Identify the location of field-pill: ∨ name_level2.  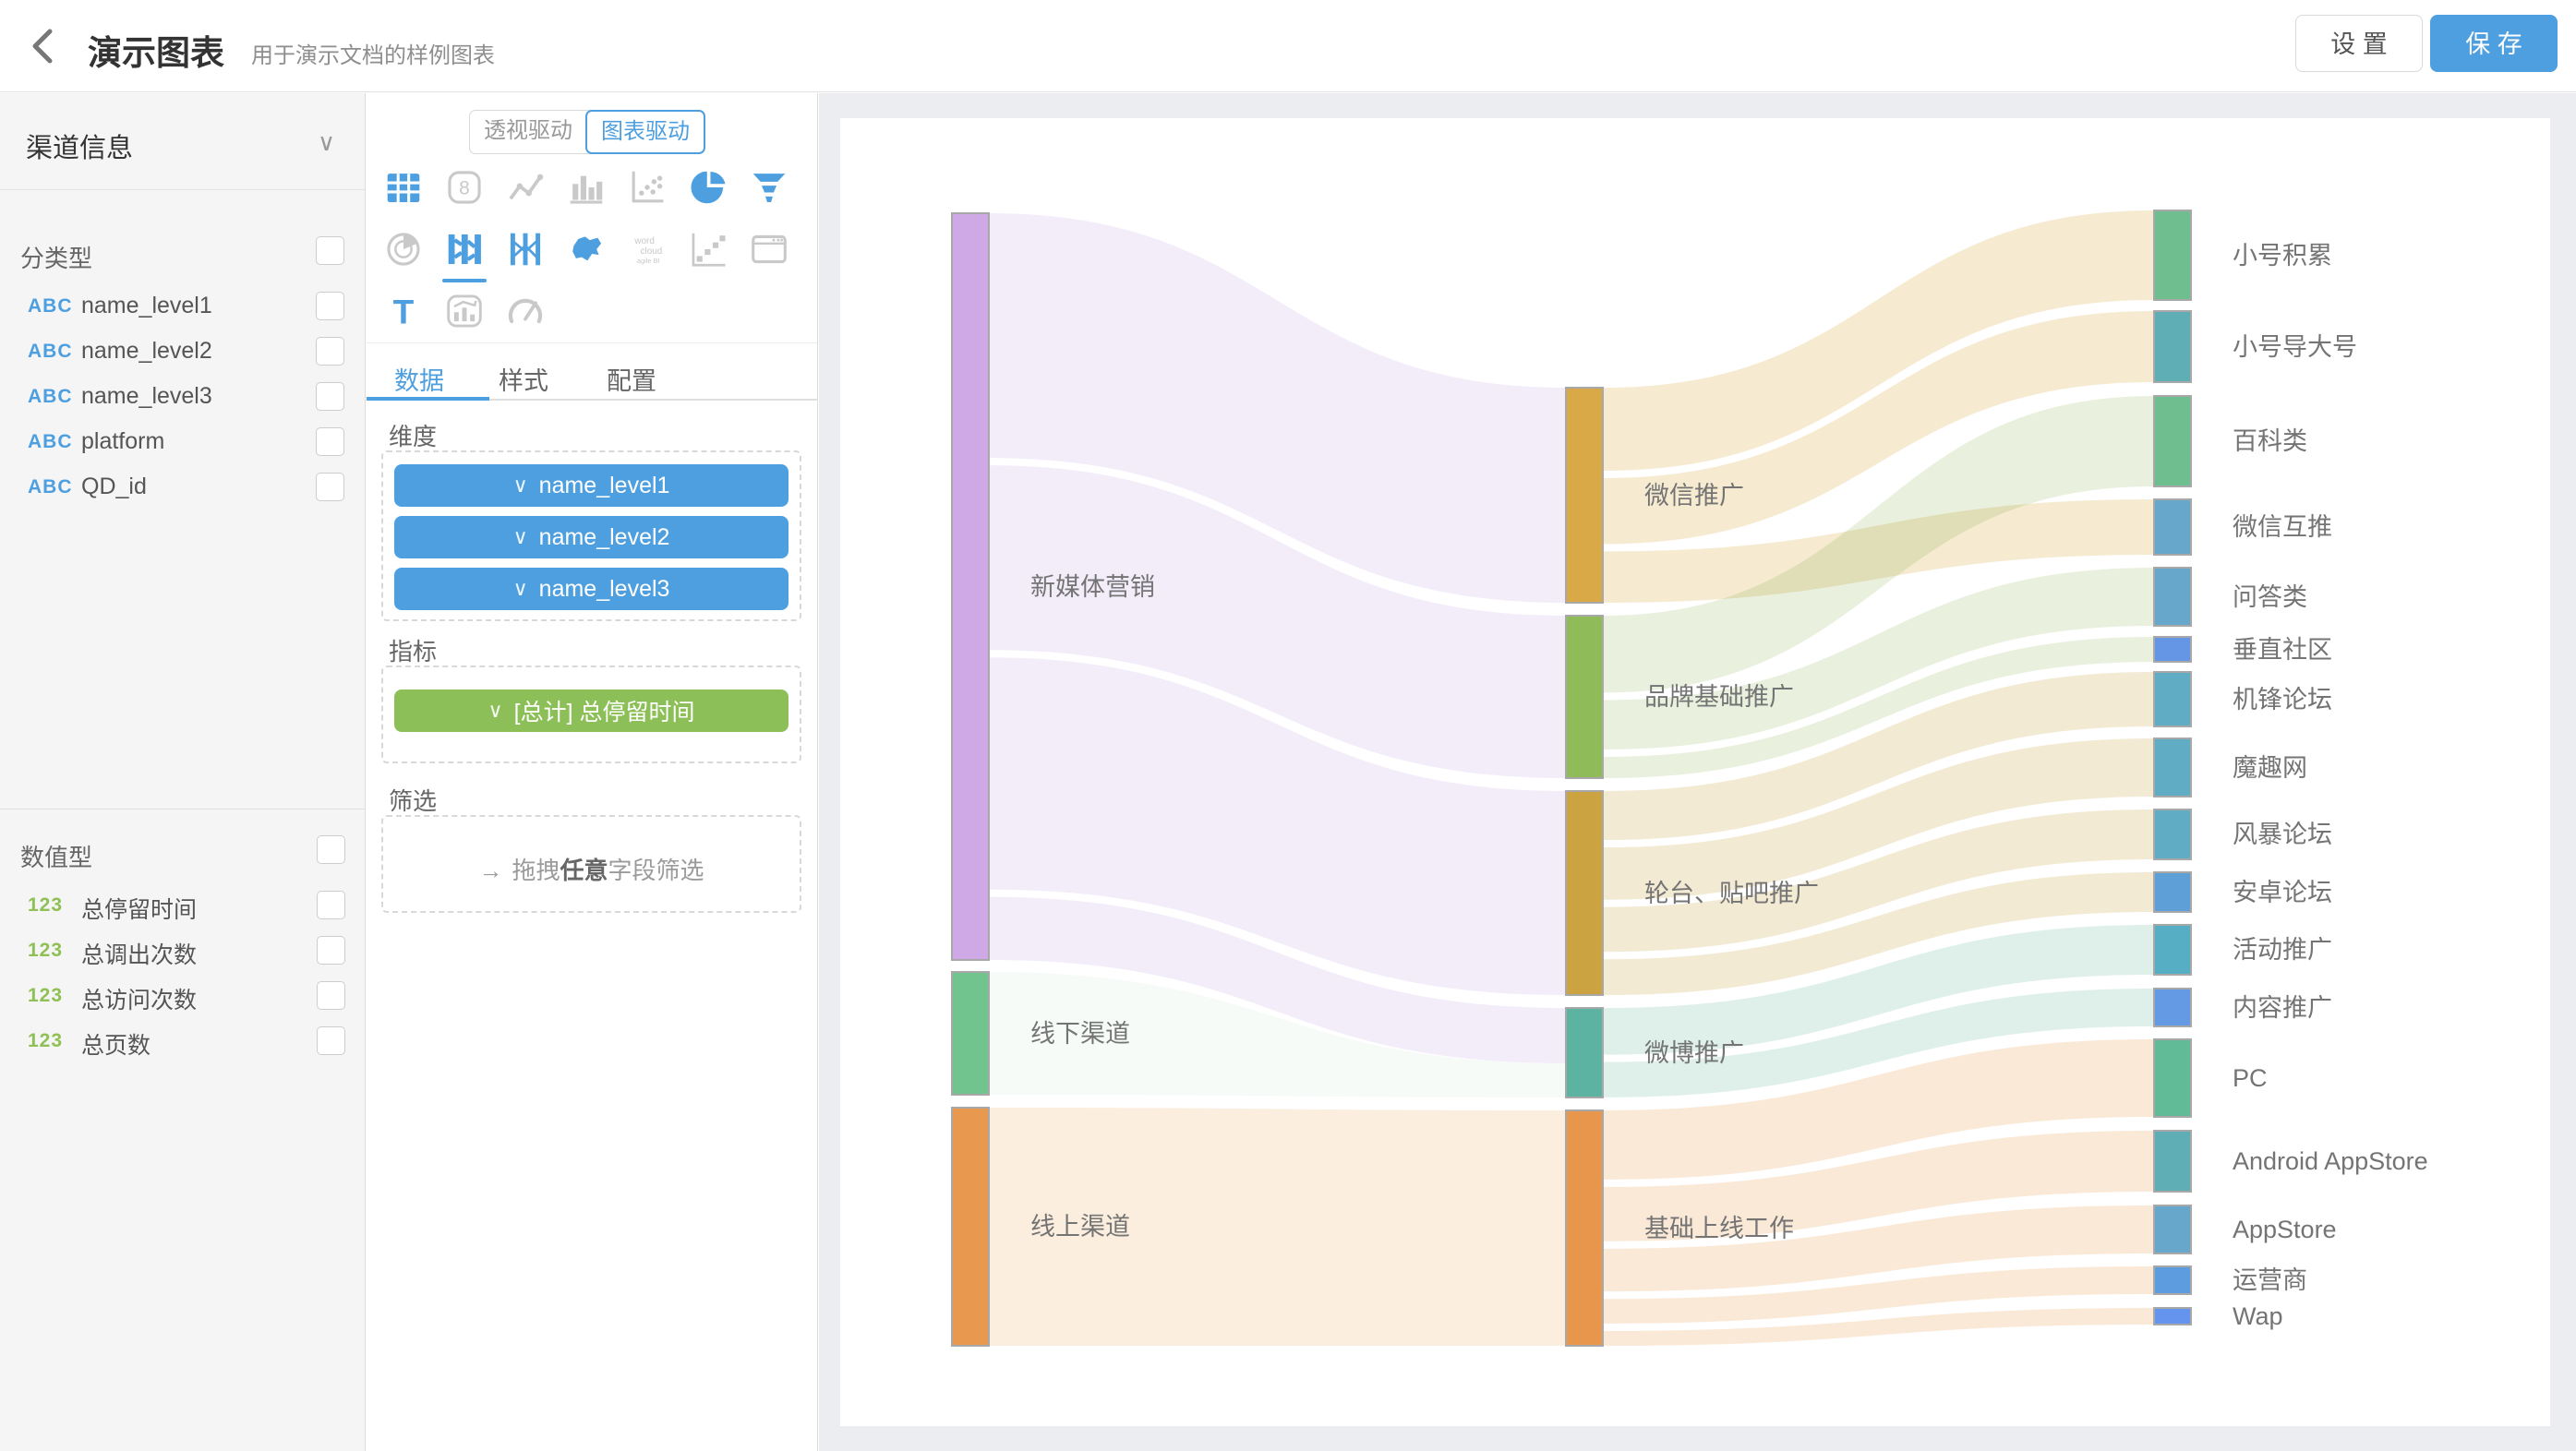
(591, 537).